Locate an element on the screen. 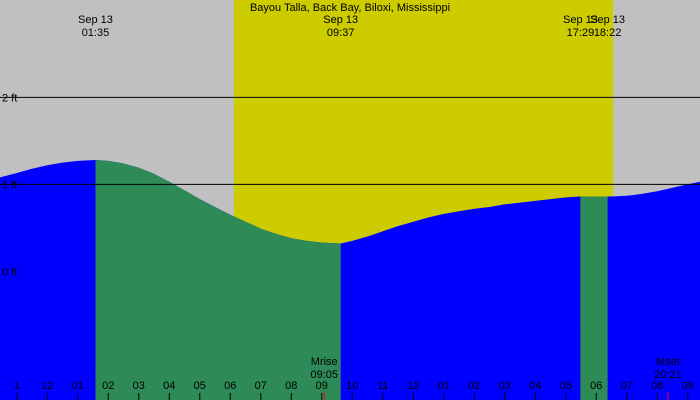 Image resolution: width=700 pixels, height=400 pixels. x-tick-label: 1 is located at coordinates (17, 386).